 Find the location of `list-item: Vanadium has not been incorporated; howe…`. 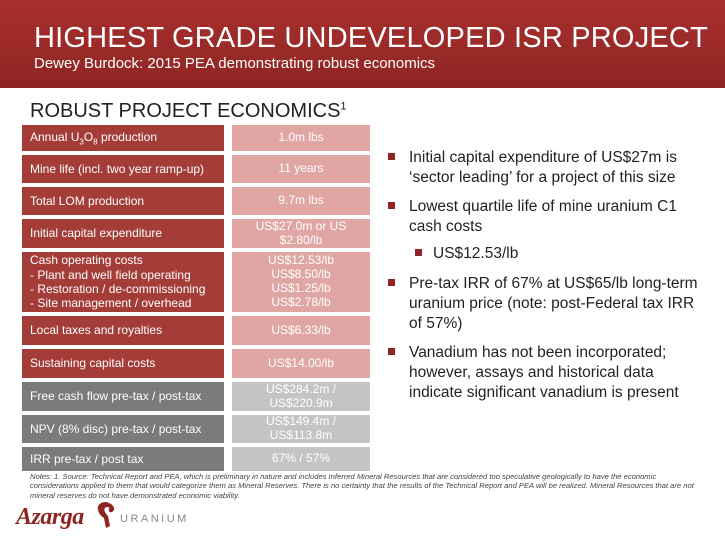

list-item: Vanadium has not been incorporated; howe… is located at coordinates (545, 373).